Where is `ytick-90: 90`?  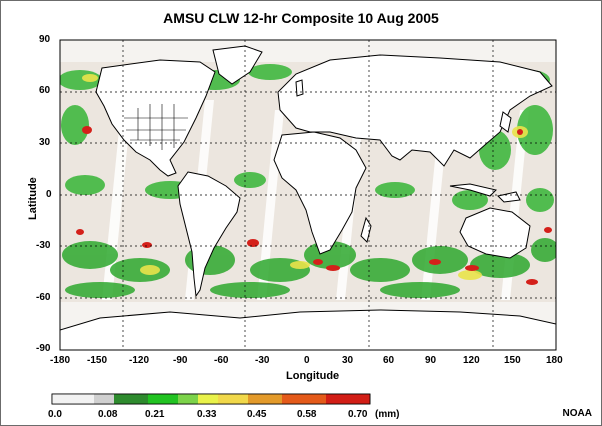 ytick-90: 90 is located at coordinates (45, 39).